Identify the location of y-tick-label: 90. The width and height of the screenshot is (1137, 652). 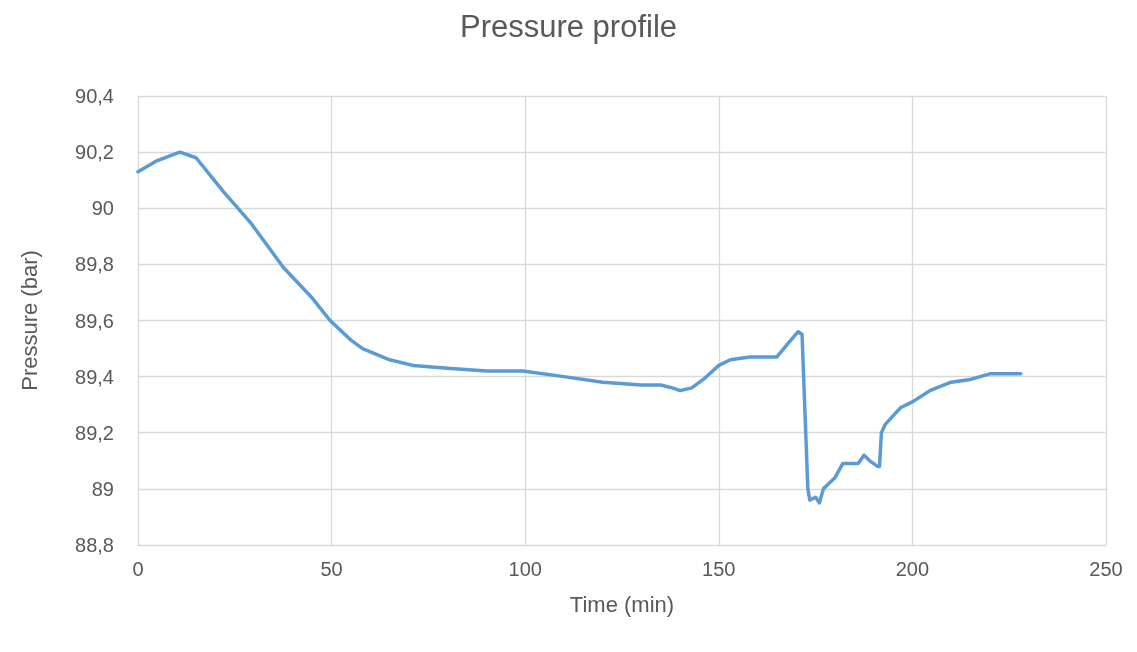
(102, 208).